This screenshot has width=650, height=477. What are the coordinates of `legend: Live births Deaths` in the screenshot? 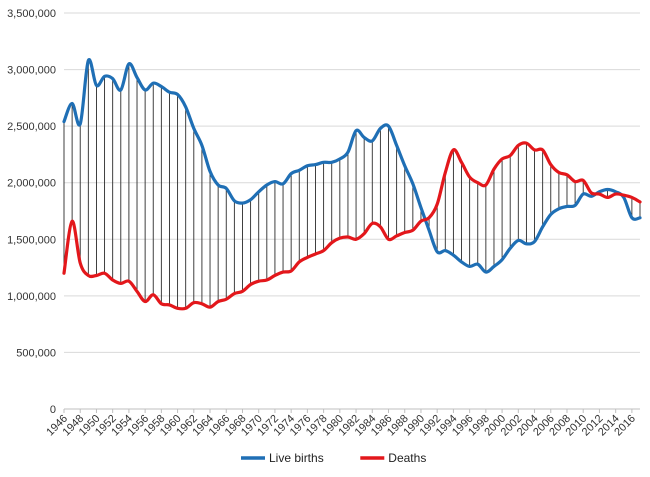 It's located at (333, 458).